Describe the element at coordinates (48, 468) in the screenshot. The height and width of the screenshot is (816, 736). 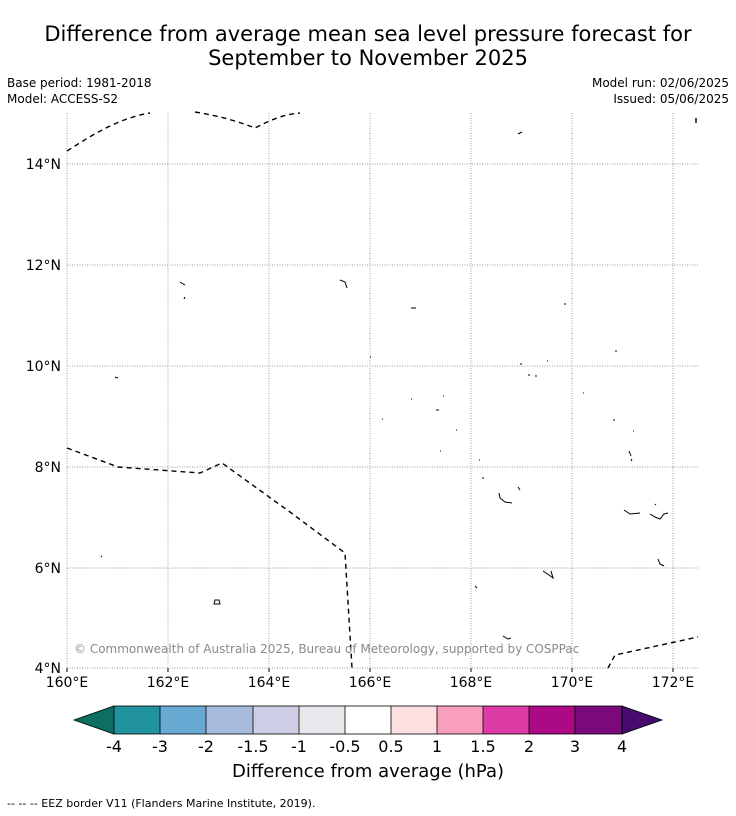
I see `lat-label: 8°N` at that location.